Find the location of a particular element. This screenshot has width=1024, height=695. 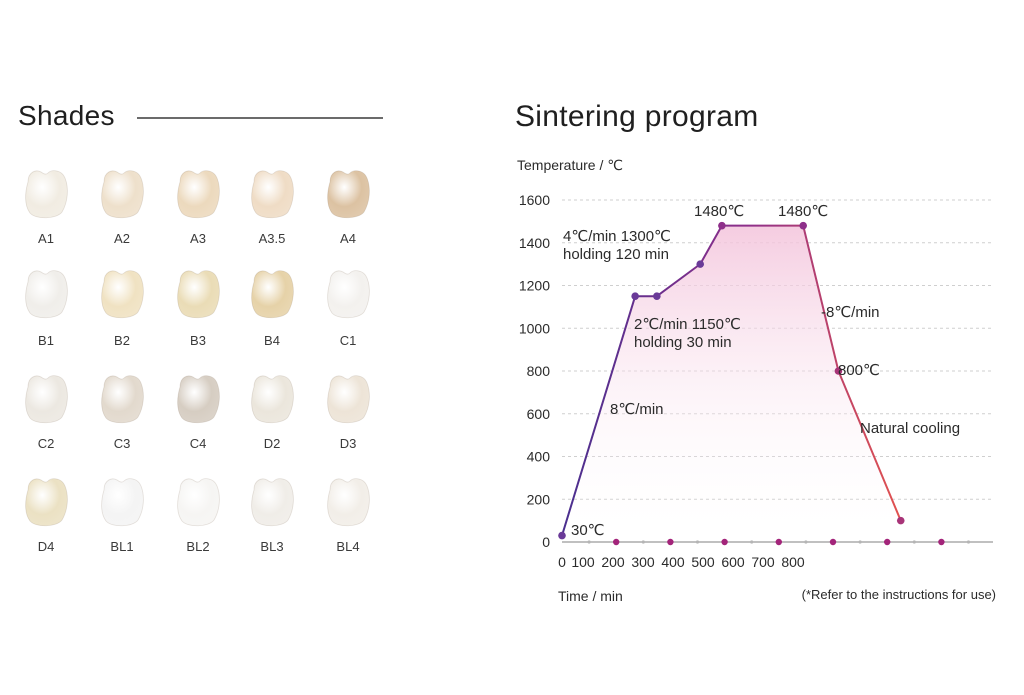

annotation-hold1-line2: holding 30 min is located at coordinates (683, 342).